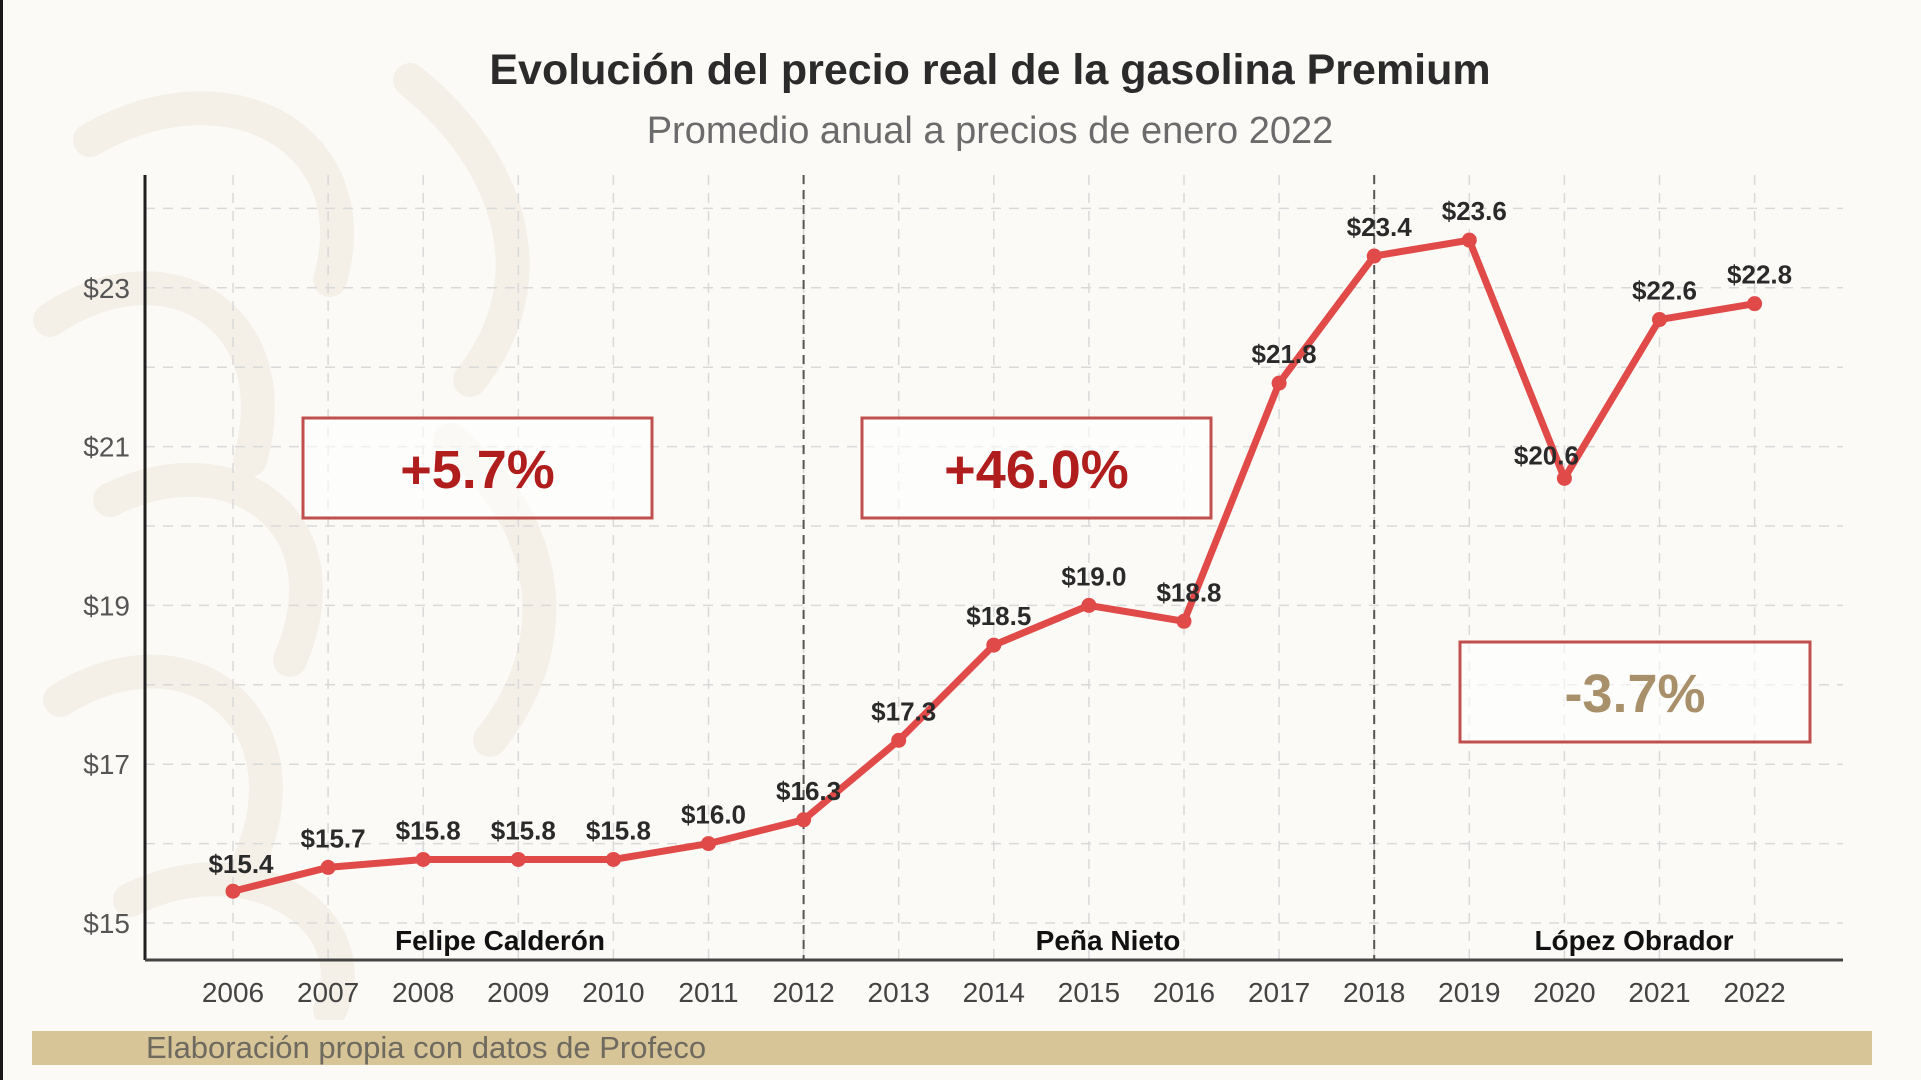 The width and height of the screenshot is (1921, 1080). Describe the element at coordinates (233, 992) in the screenshot. I see `x-tick-label: 2006` at that location.